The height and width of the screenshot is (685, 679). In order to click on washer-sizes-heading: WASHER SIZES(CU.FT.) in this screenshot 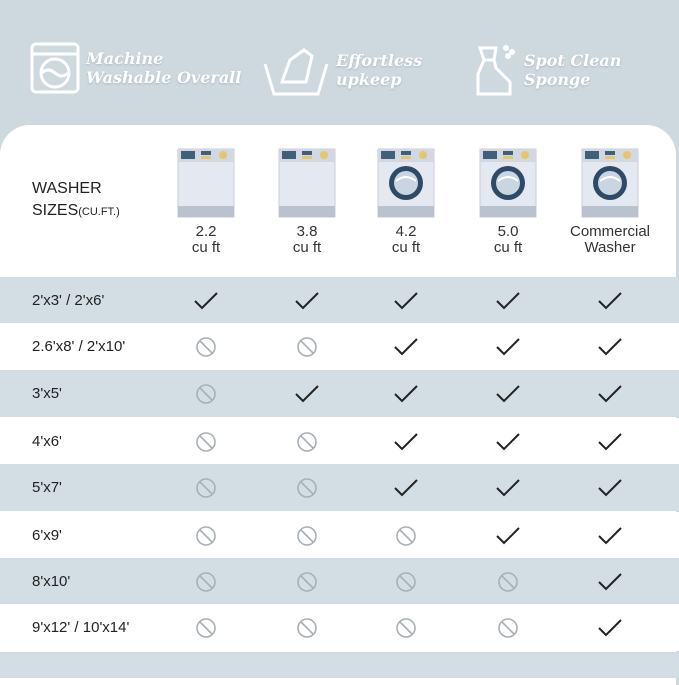, I will do `click(76, 200)`.